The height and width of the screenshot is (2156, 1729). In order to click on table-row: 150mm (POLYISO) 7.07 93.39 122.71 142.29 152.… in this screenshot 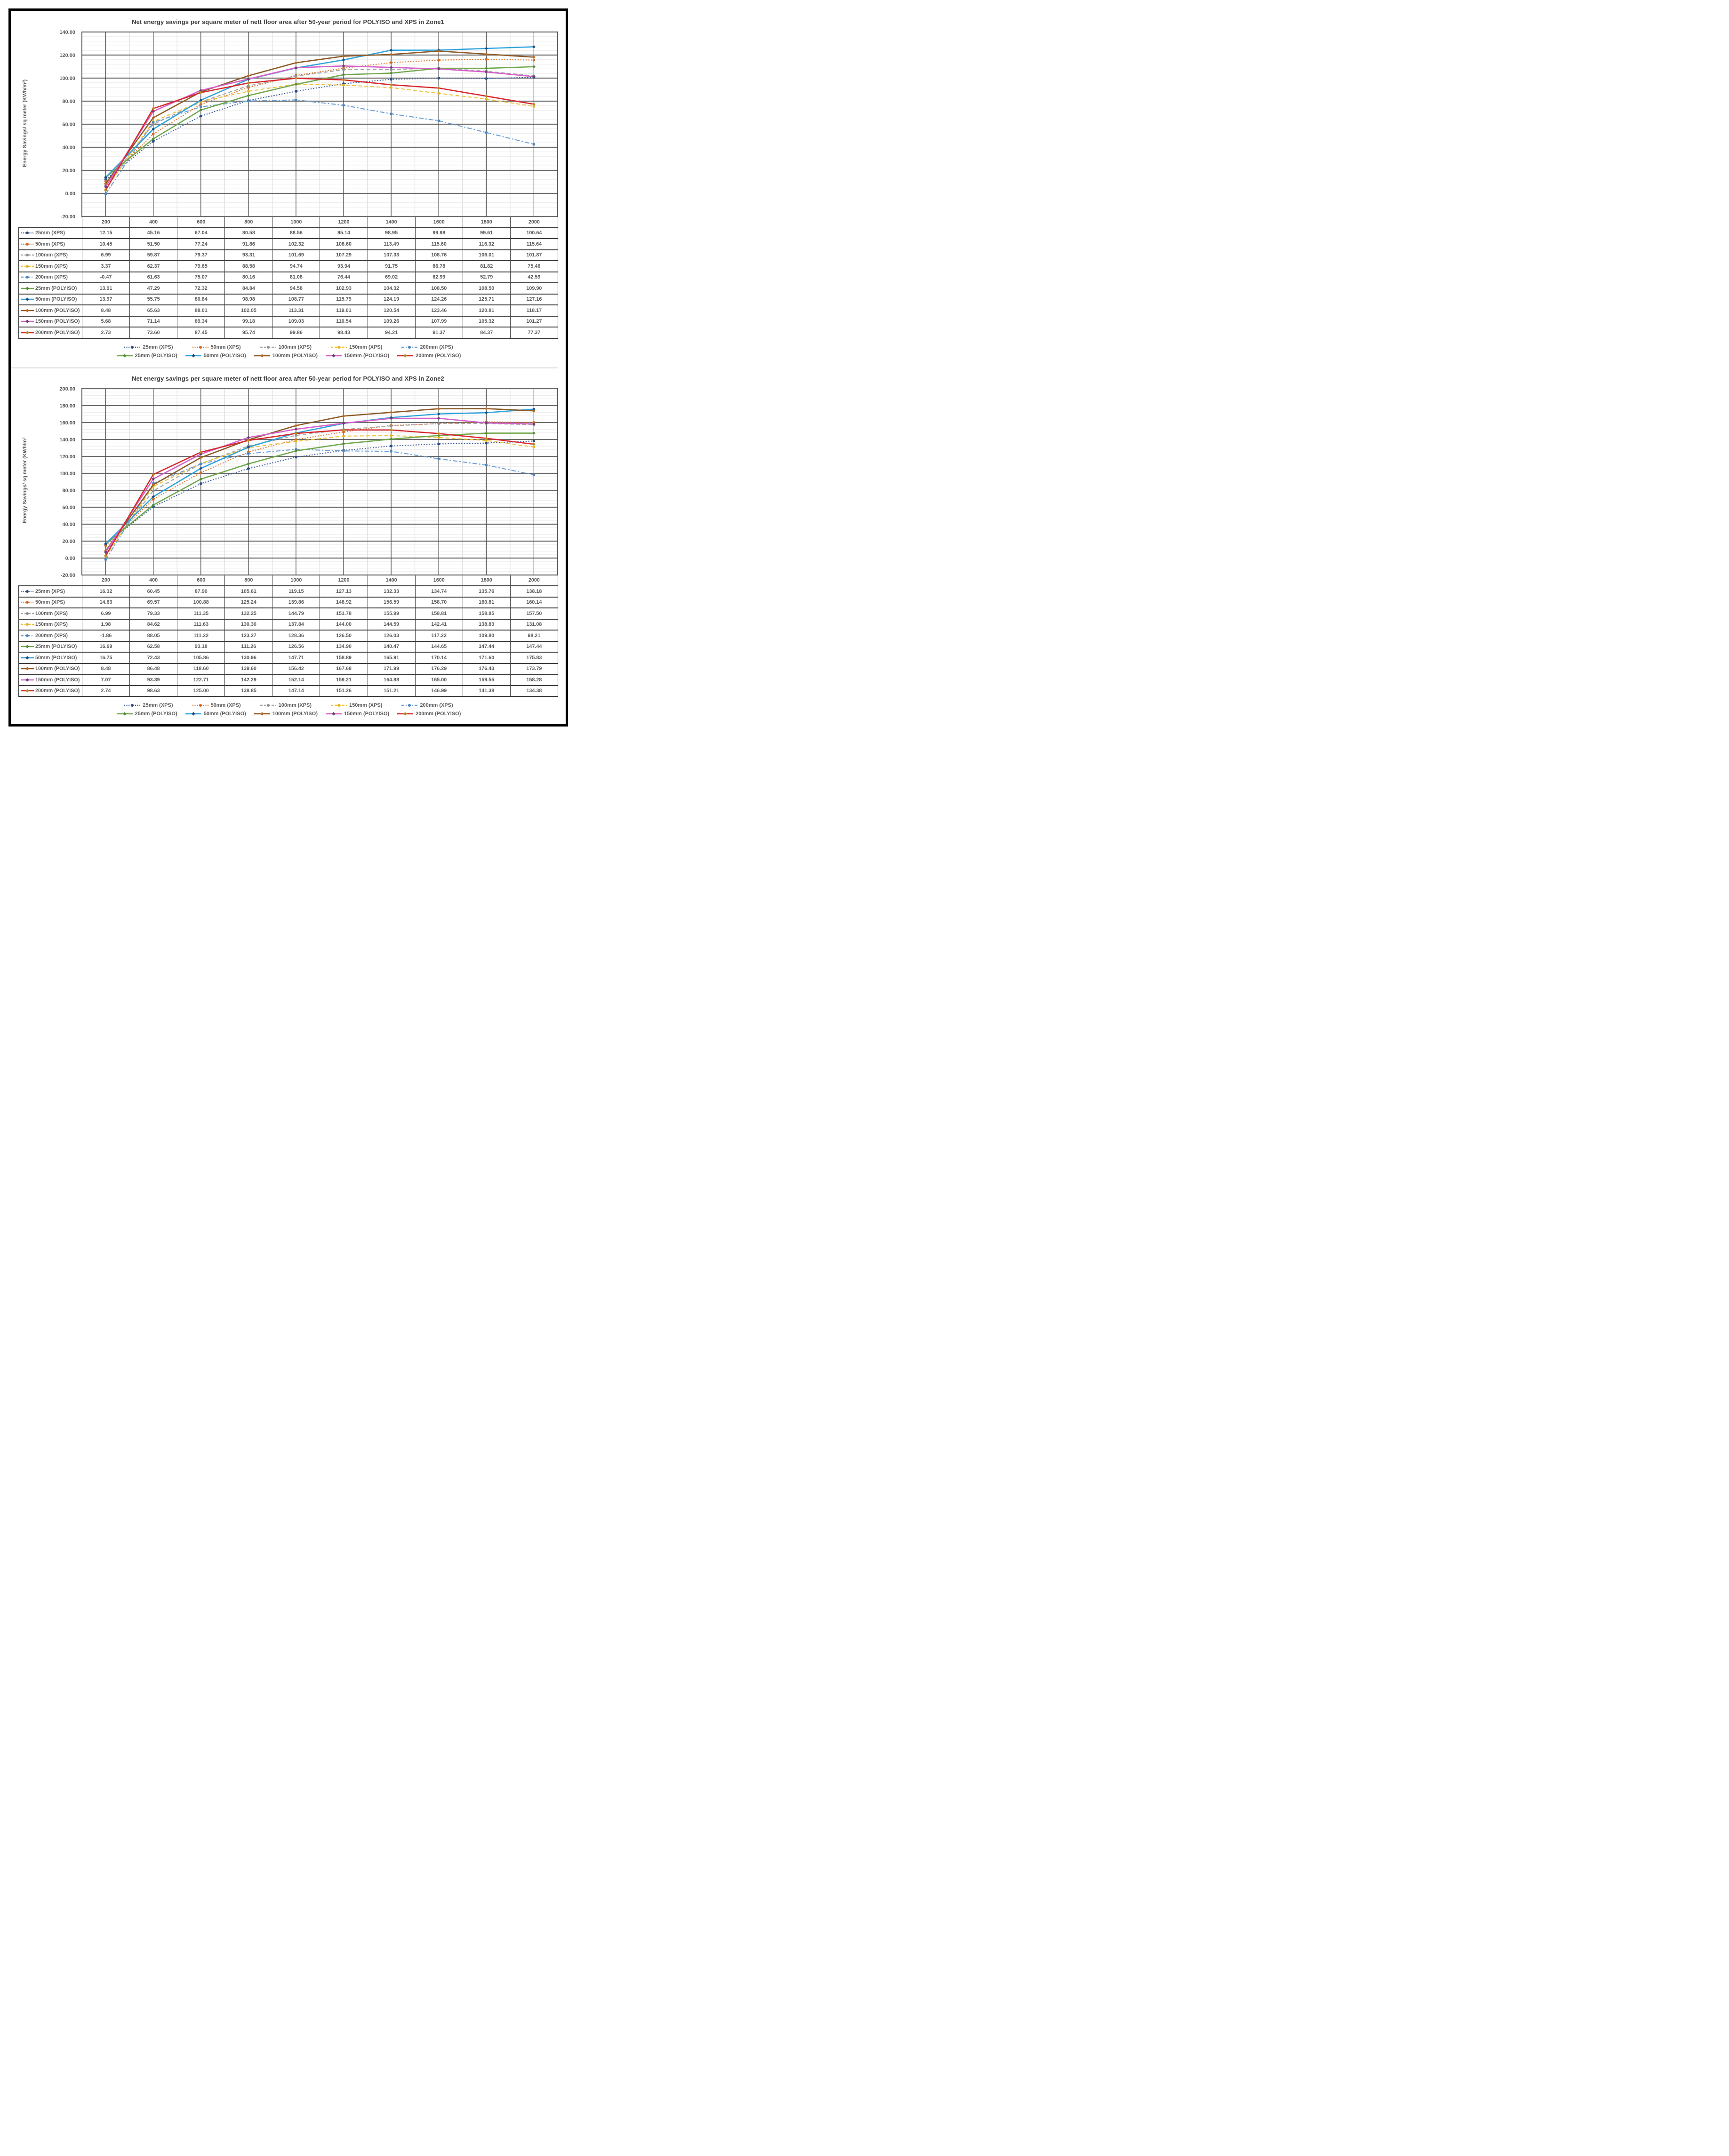, I will do `click(288, 680)`.